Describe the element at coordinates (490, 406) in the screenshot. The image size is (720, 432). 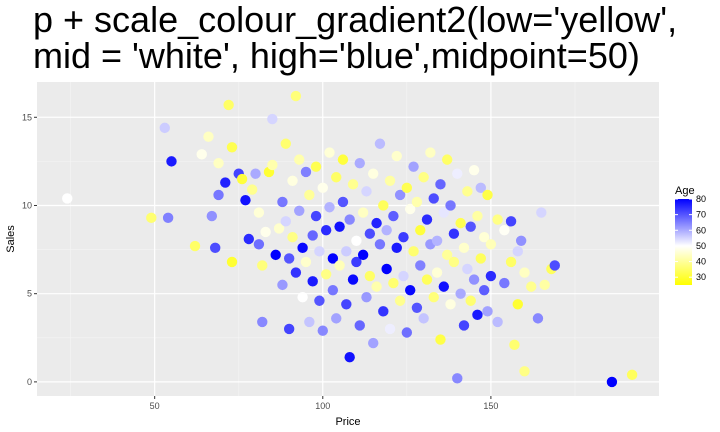
I see `x-tick-label: 150` at that location.